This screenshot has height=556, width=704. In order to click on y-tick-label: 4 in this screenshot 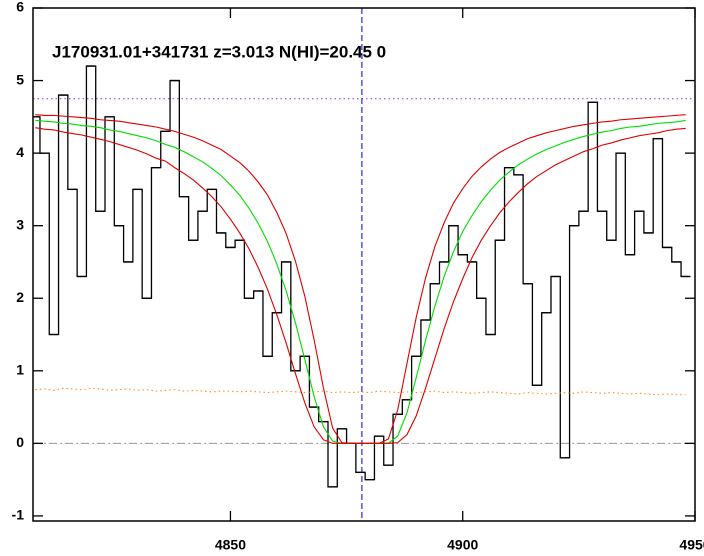, I will do `click(20, 152)`.